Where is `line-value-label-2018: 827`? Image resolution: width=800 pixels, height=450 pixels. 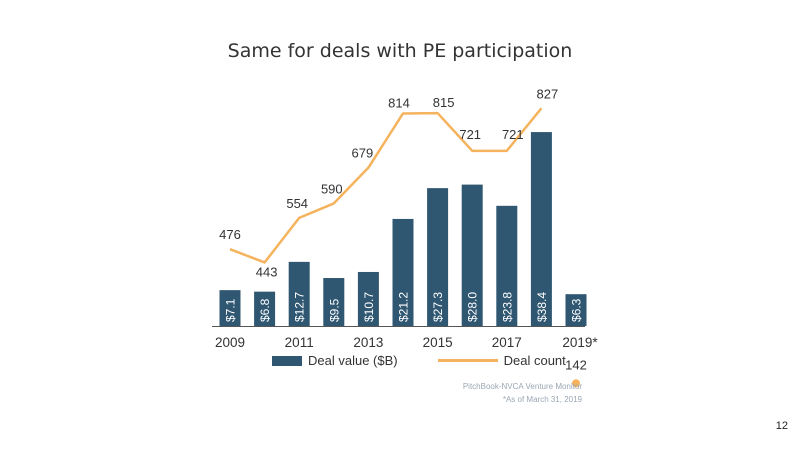
line-value-label-2018: 827 is located at coordinates (548, 93).